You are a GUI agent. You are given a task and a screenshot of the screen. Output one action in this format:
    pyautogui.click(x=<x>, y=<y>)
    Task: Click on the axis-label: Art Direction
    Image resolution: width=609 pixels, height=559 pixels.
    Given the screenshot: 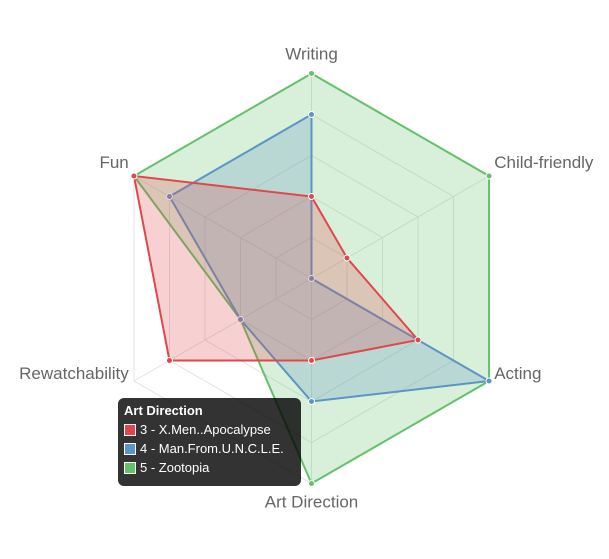 What is the action you would take?
    pyautogui.click(x=312, y=502)
    